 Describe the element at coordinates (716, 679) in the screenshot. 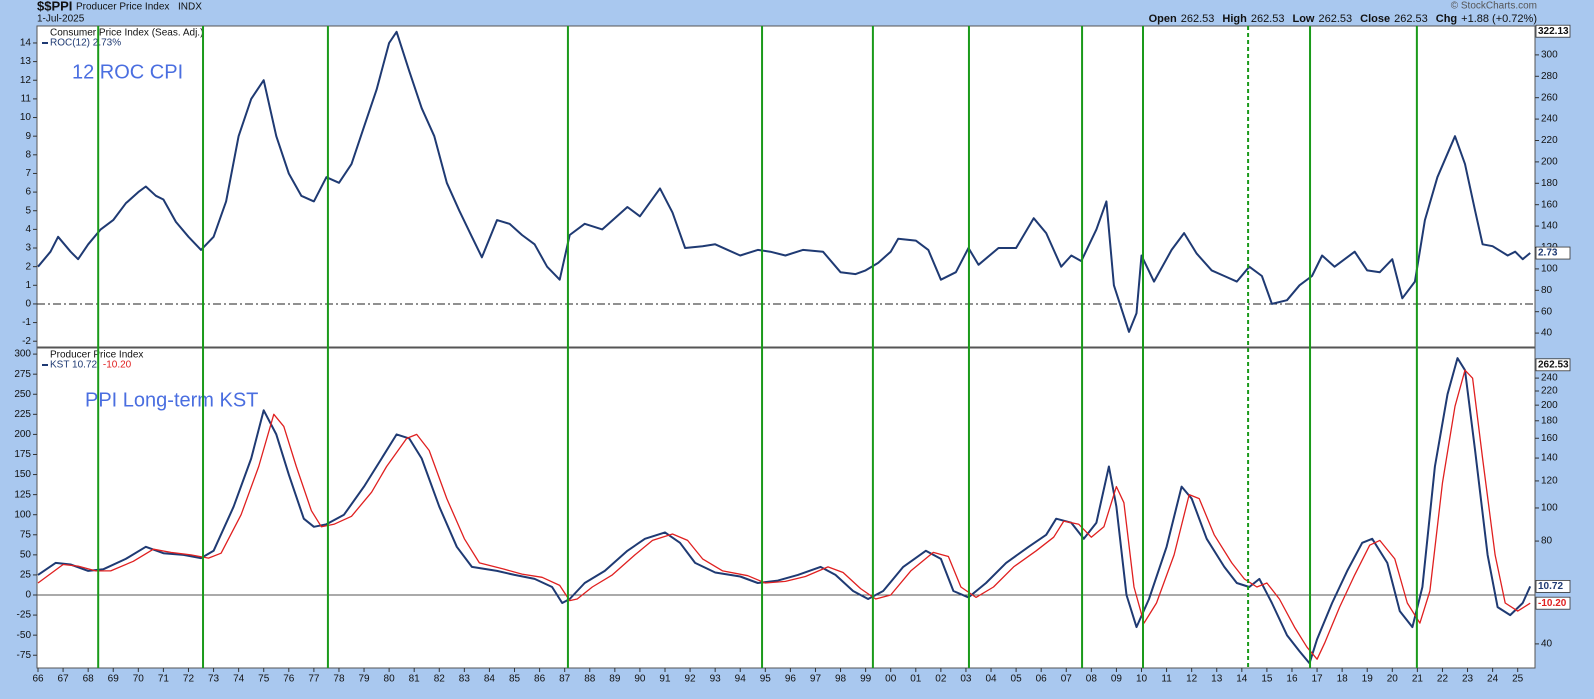

I see `x-tick-label: 93` at that location.